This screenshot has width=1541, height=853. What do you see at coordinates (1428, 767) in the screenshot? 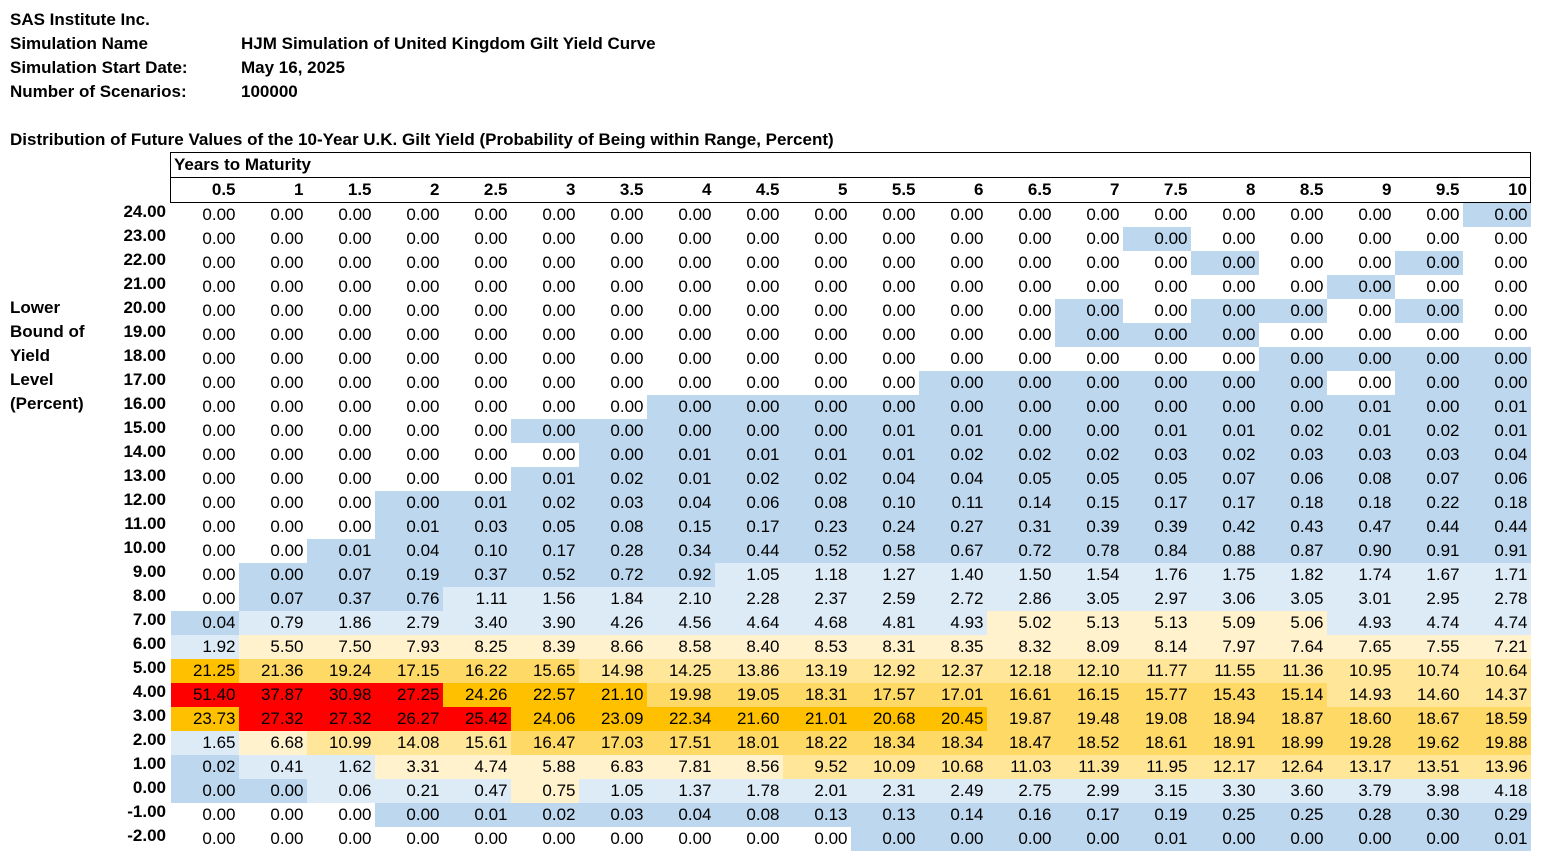
I see `probability-cell: 13.51` at bounding box center [1428, 767].